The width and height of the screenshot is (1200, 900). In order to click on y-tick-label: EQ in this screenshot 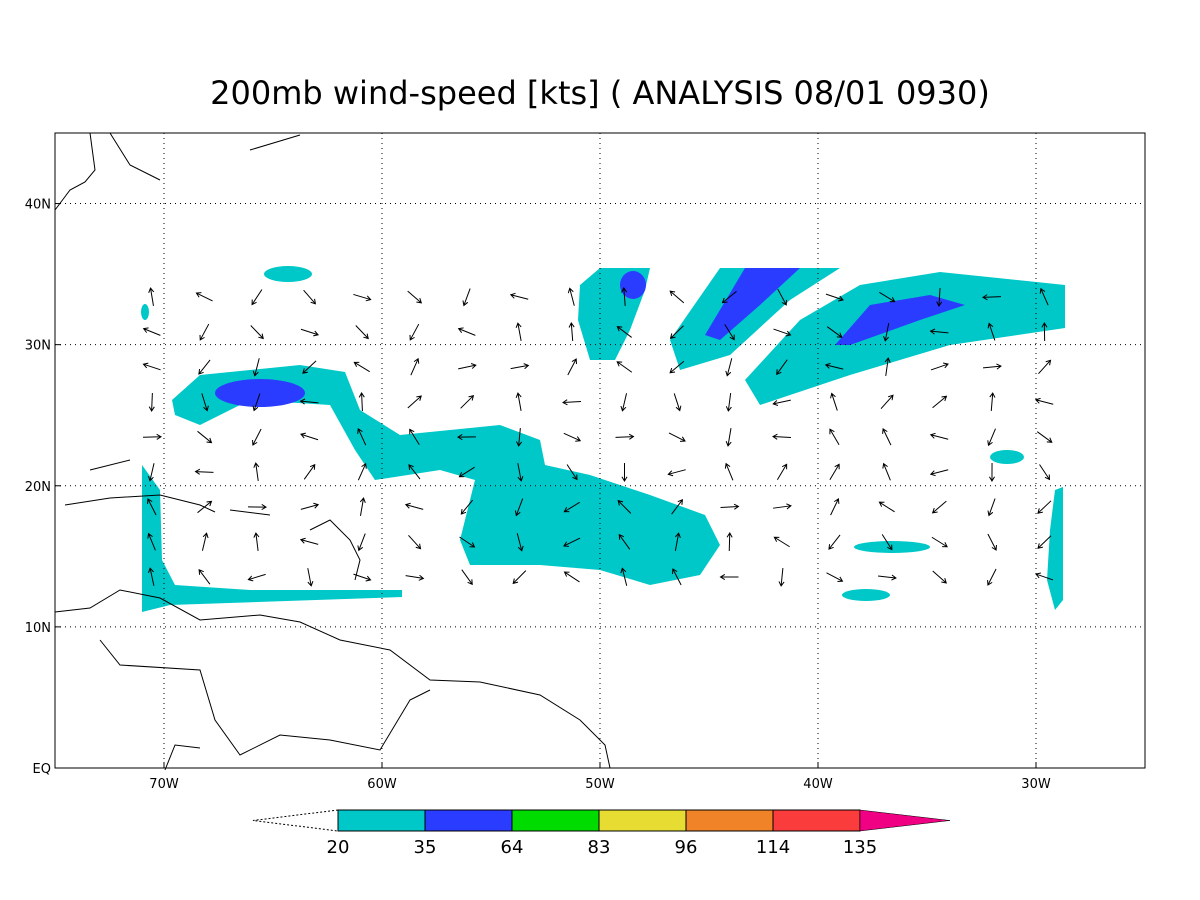, I will do `click(42, 769)`.